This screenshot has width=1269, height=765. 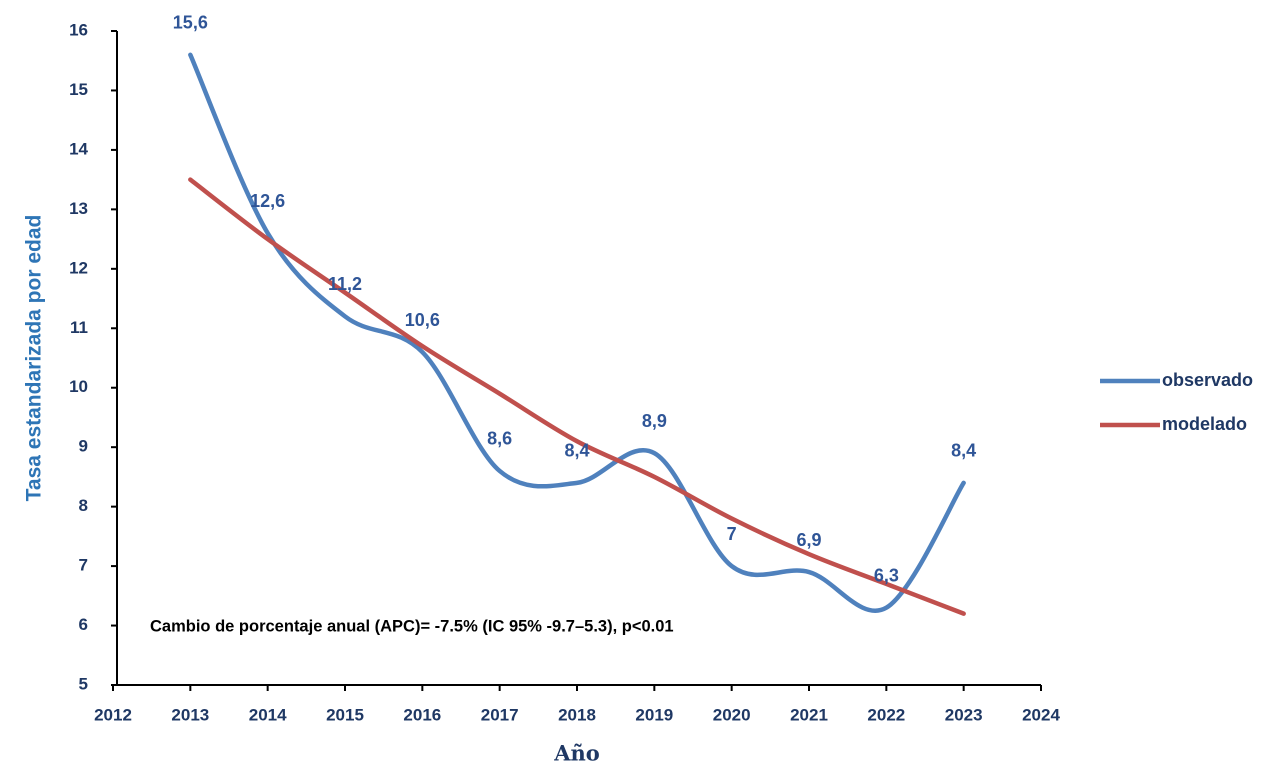 I want to click on legend-label: observado, so click(x=1207, y=380).